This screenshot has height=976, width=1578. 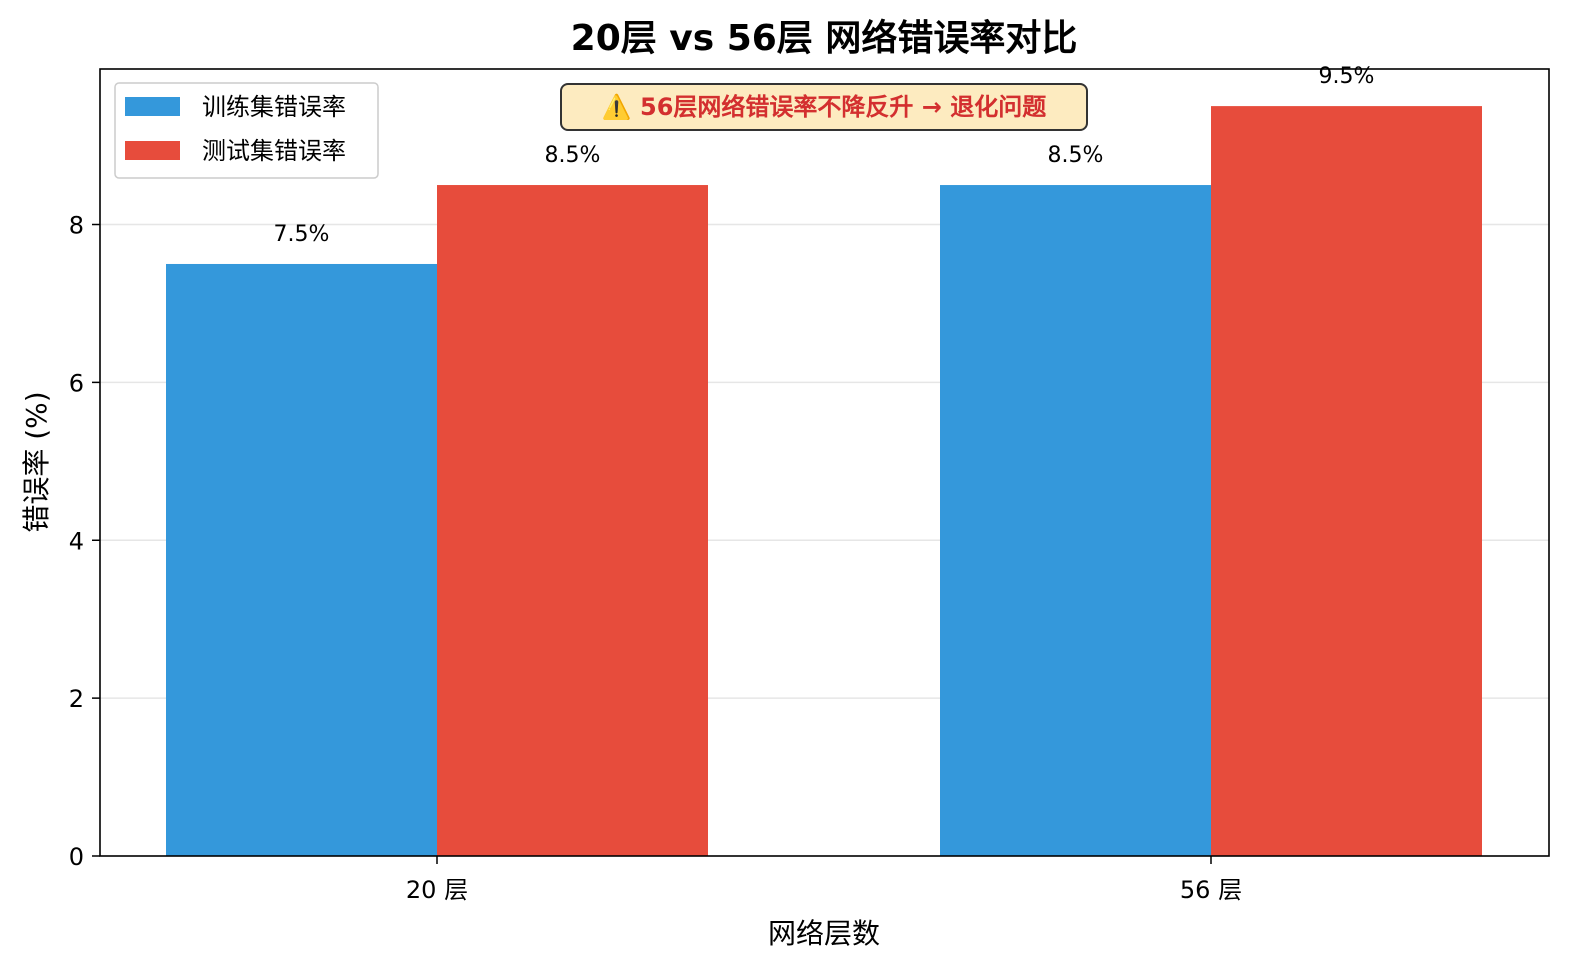 I want to click on y-tick-label: 4, so click(x=76, y=541).